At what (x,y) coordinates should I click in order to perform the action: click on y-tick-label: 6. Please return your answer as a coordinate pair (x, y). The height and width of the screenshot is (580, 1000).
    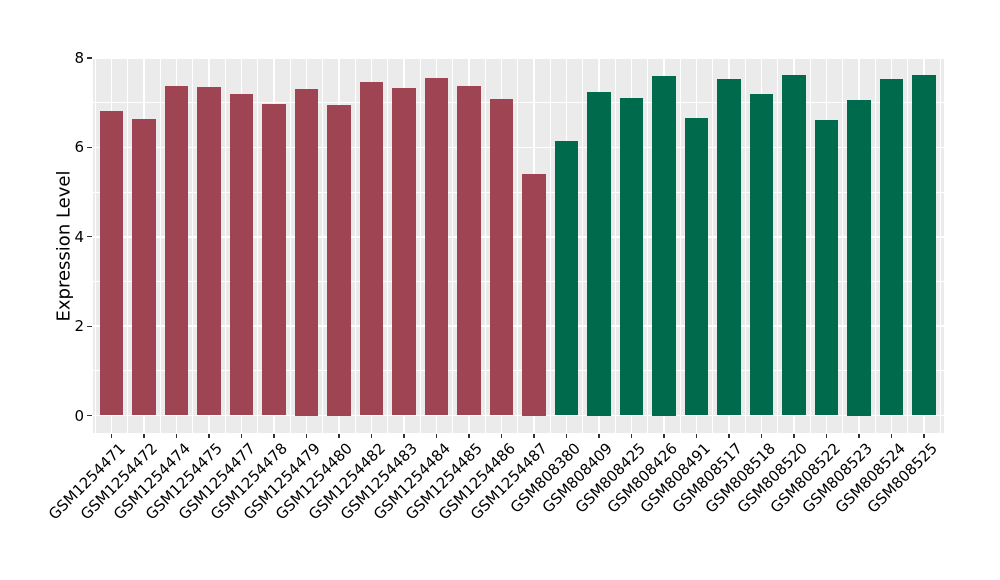
    Looking at the image, I should click on (79, 147).